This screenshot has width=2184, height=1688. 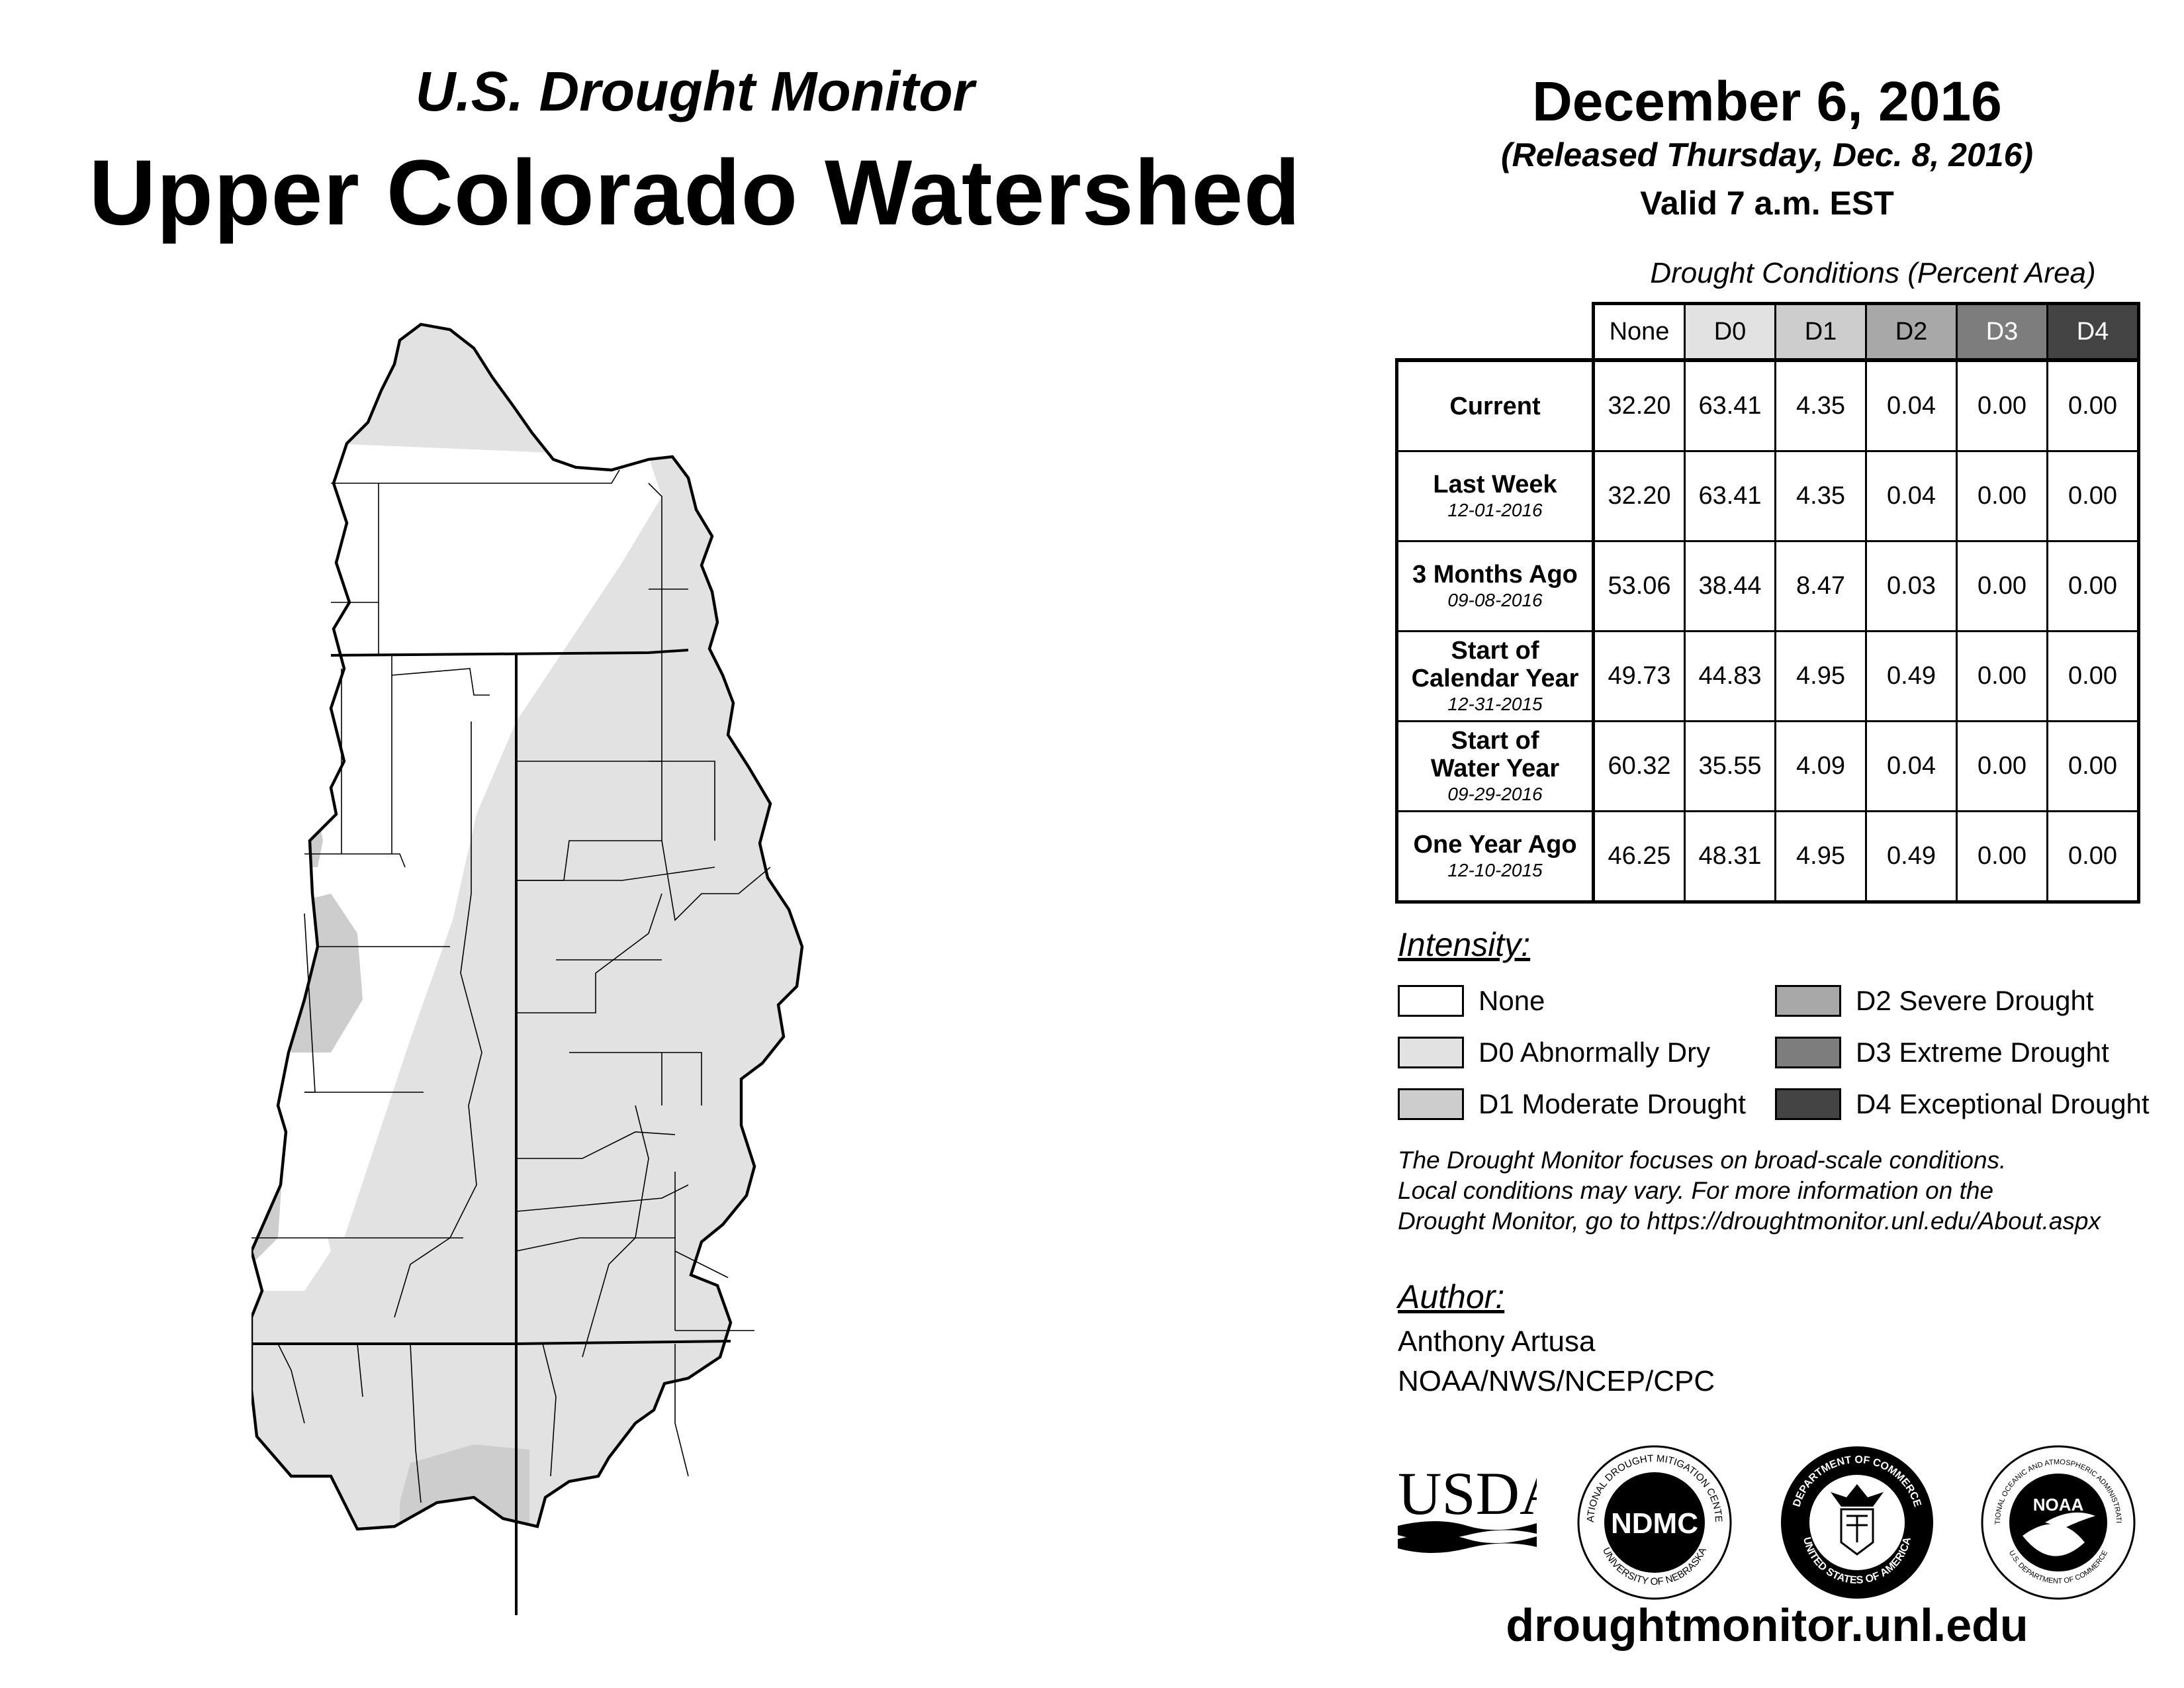 I want to click on row-label-line: Calendar Year, so click(x=1495, y=678).